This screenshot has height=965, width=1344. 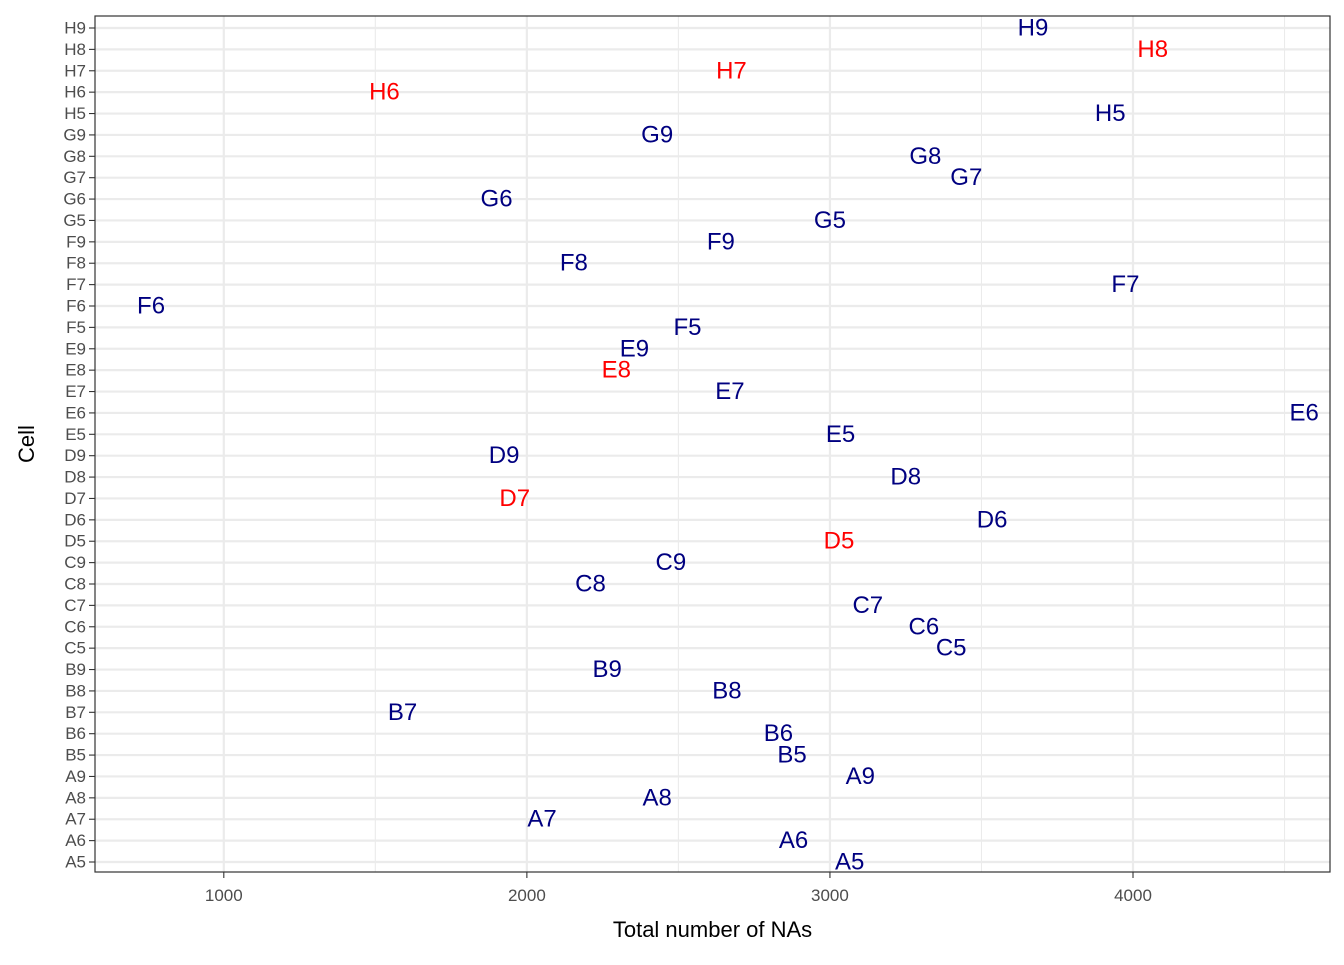 I want to click on data-label: B9, so click(x=607, y=669).